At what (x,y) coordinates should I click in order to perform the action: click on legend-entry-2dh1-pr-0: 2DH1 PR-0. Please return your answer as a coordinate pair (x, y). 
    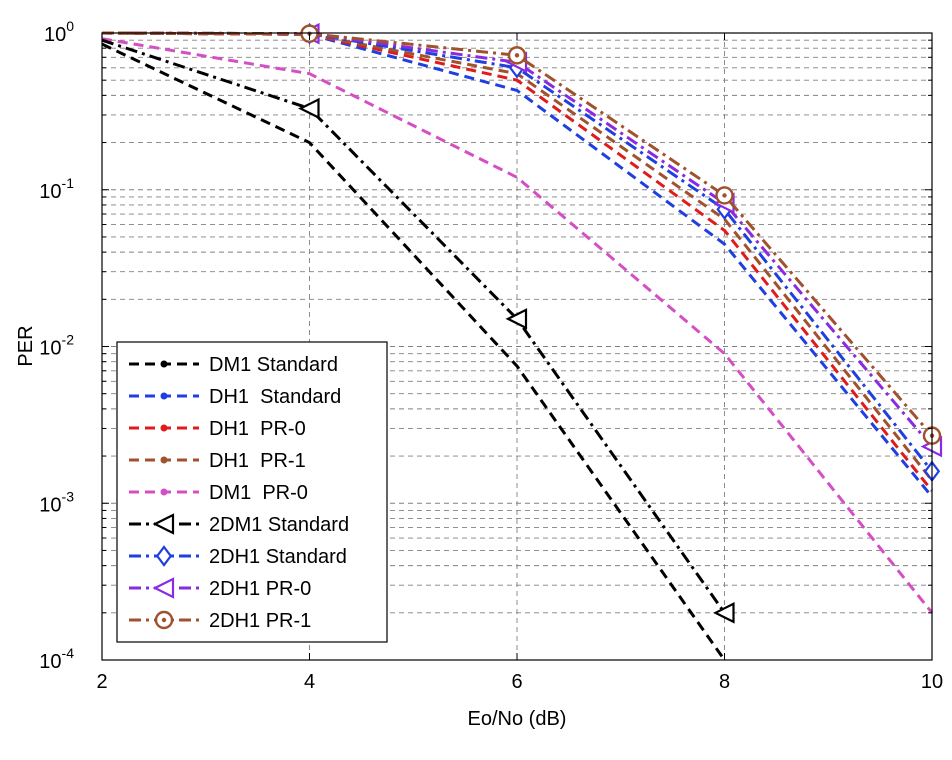
    Looking at the image, I should click on (220, 588).